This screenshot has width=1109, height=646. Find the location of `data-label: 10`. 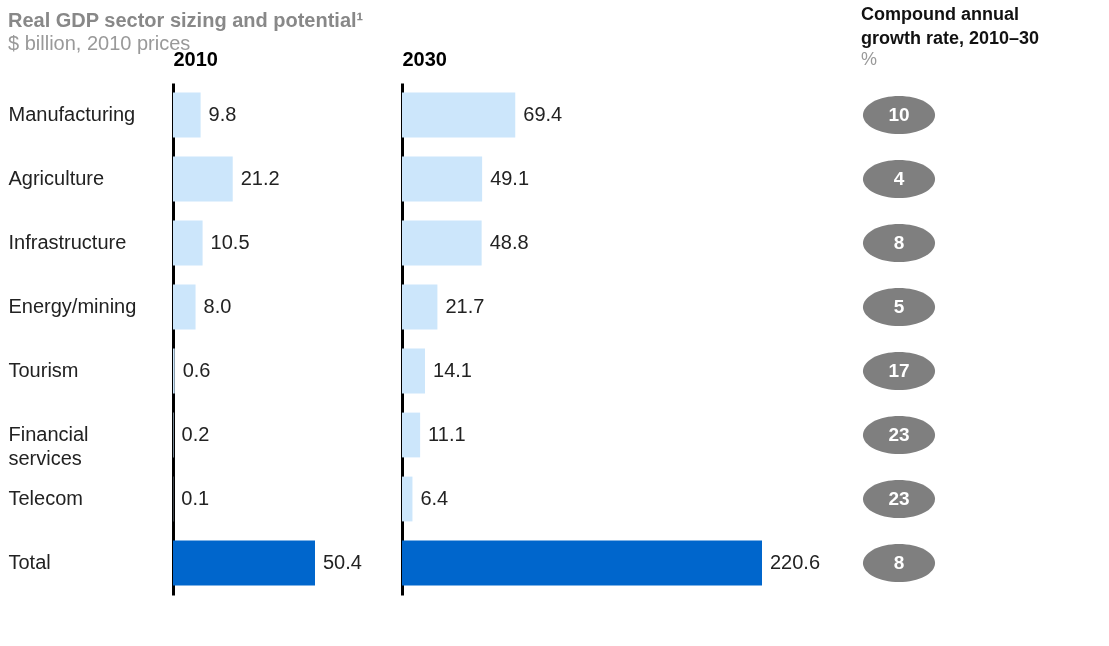

data-label: 10 is located at coordinates (899, 114).